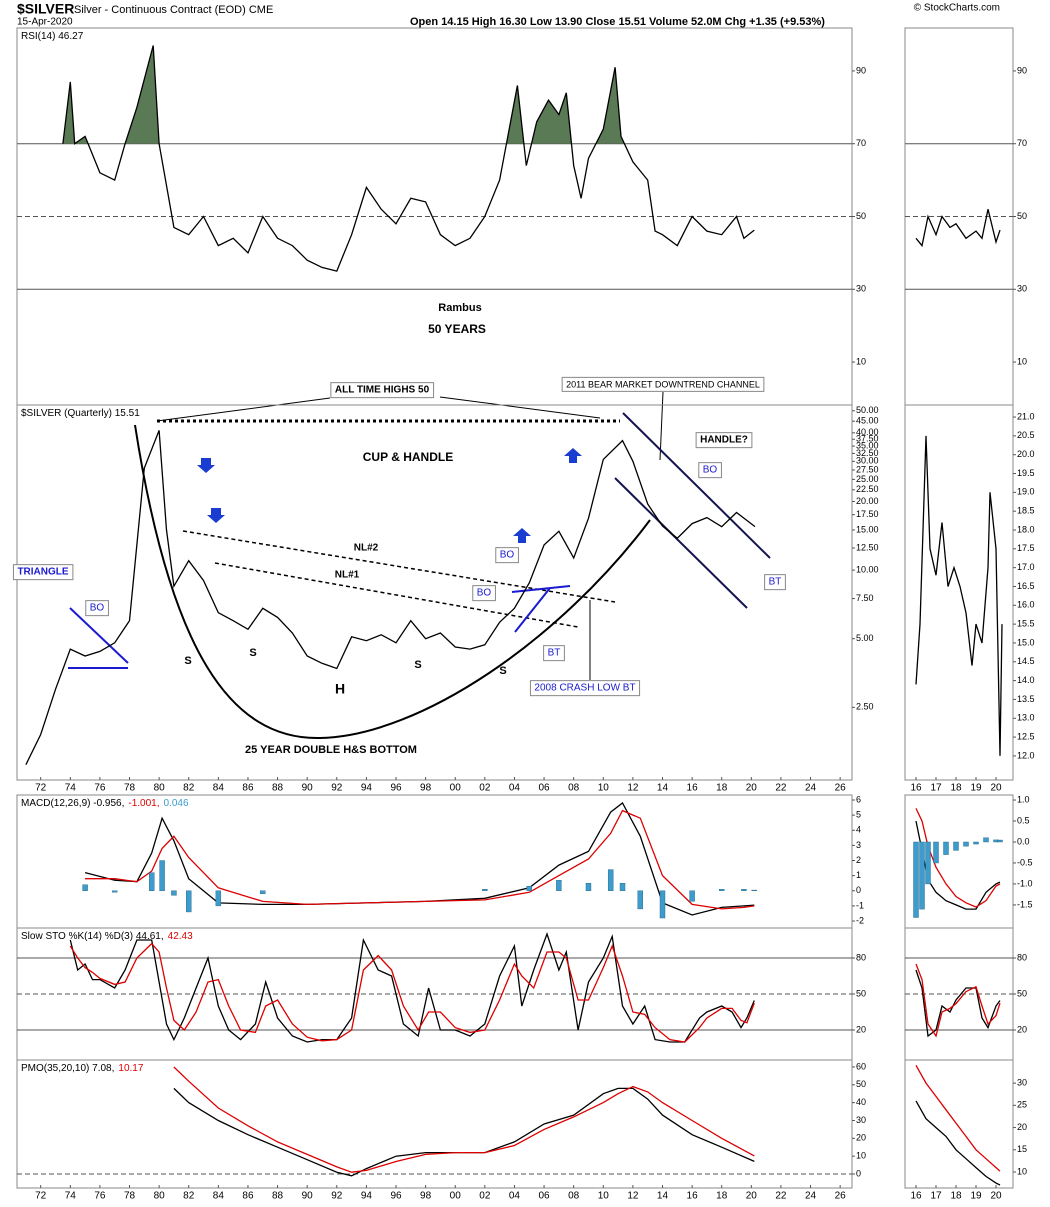 The height and width of the screenshot is (1207, 1050). Describe the element at coordinates (1026, 699) in the screenshot. I see `y-tick-label: 13.5` at that location.